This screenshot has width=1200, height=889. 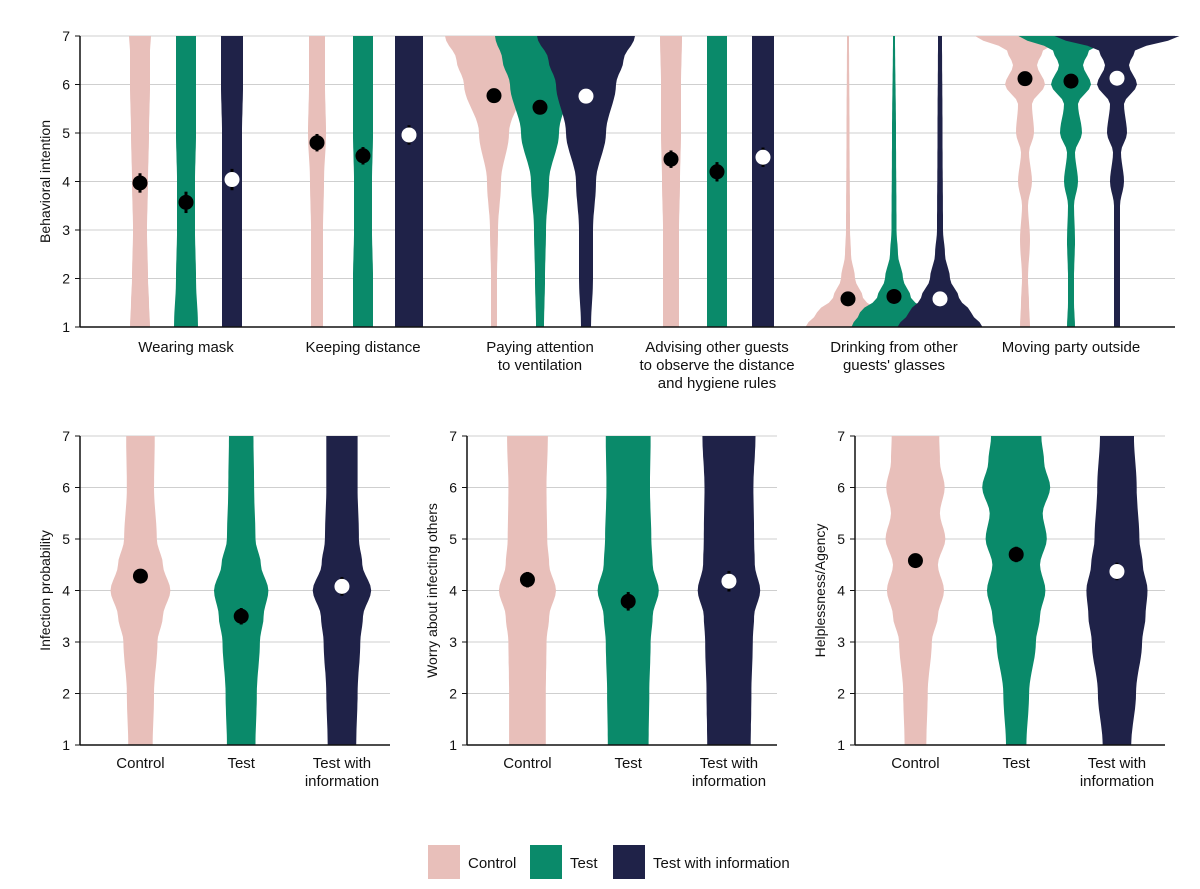 I want to click on mean-point-advising-other-guests-to-observe-the-distance-and-hygiene-rules-test-with-information, so click(x=763, y=157).